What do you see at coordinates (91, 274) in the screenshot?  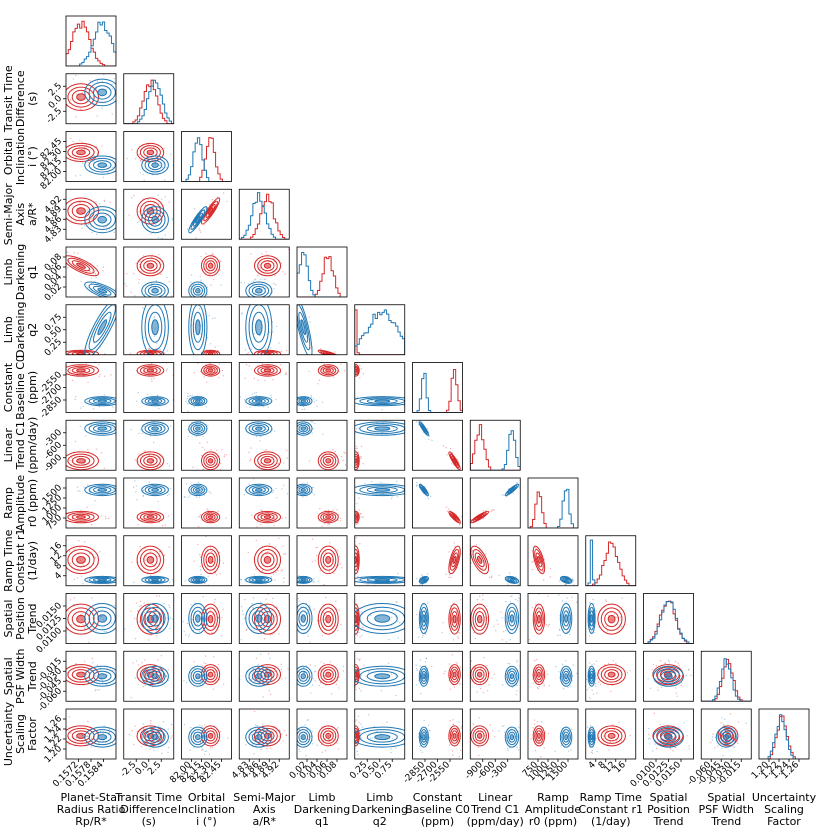 I see `panel-q1-rp` at bounding box center [91, 274].